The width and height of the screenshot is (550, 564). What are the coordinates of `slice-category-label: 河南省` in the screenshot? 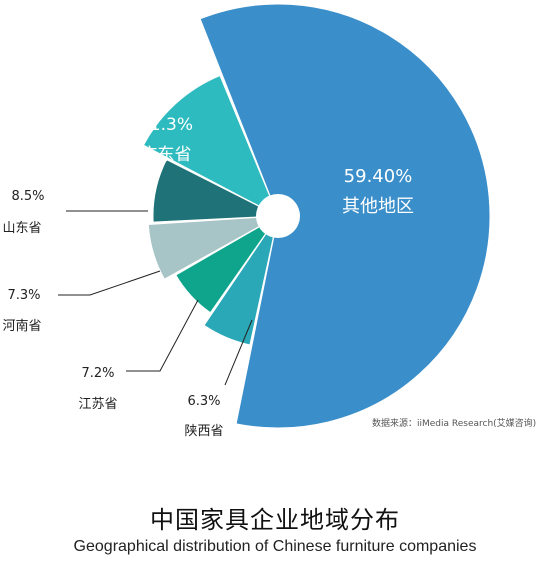 It's located at (21, 326).